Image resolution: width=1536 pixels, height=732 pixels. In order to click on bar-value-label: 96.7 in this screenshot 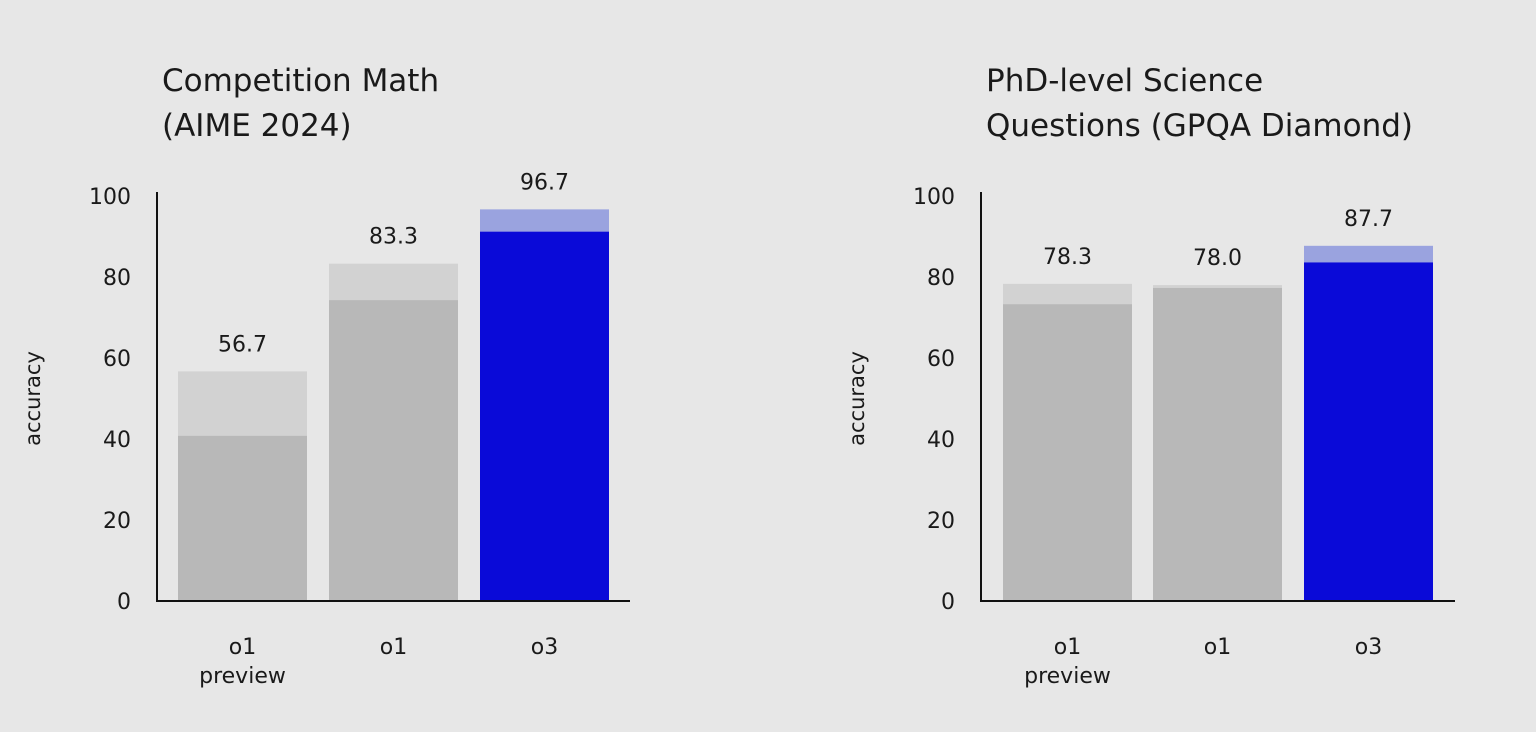, I will do `click(544, 182)`.